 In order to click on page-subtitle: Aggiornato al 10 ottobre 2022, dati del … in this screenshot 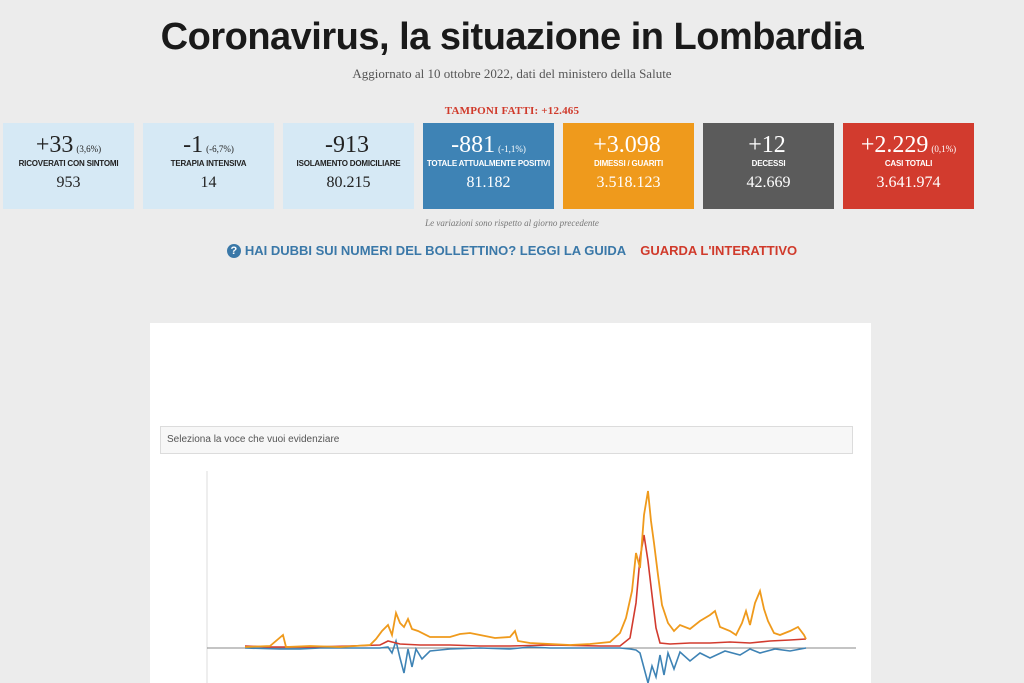, I will do `click(512, 73)`.